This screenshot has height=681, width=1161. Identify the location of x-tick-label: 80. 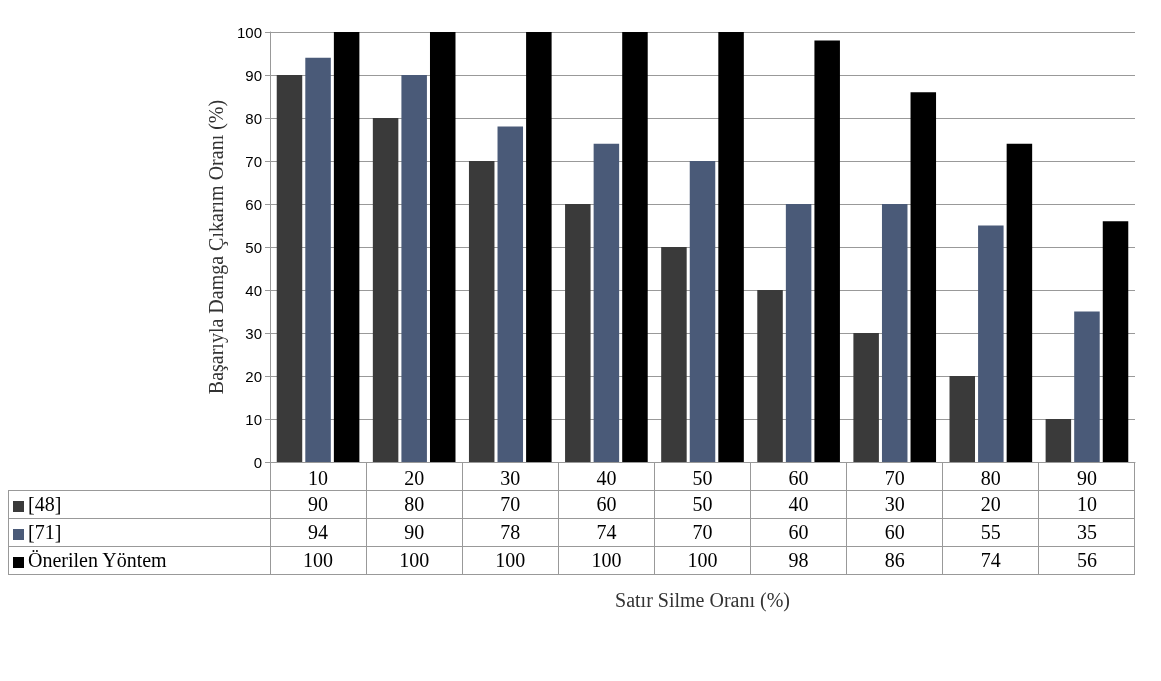
(990, 478).